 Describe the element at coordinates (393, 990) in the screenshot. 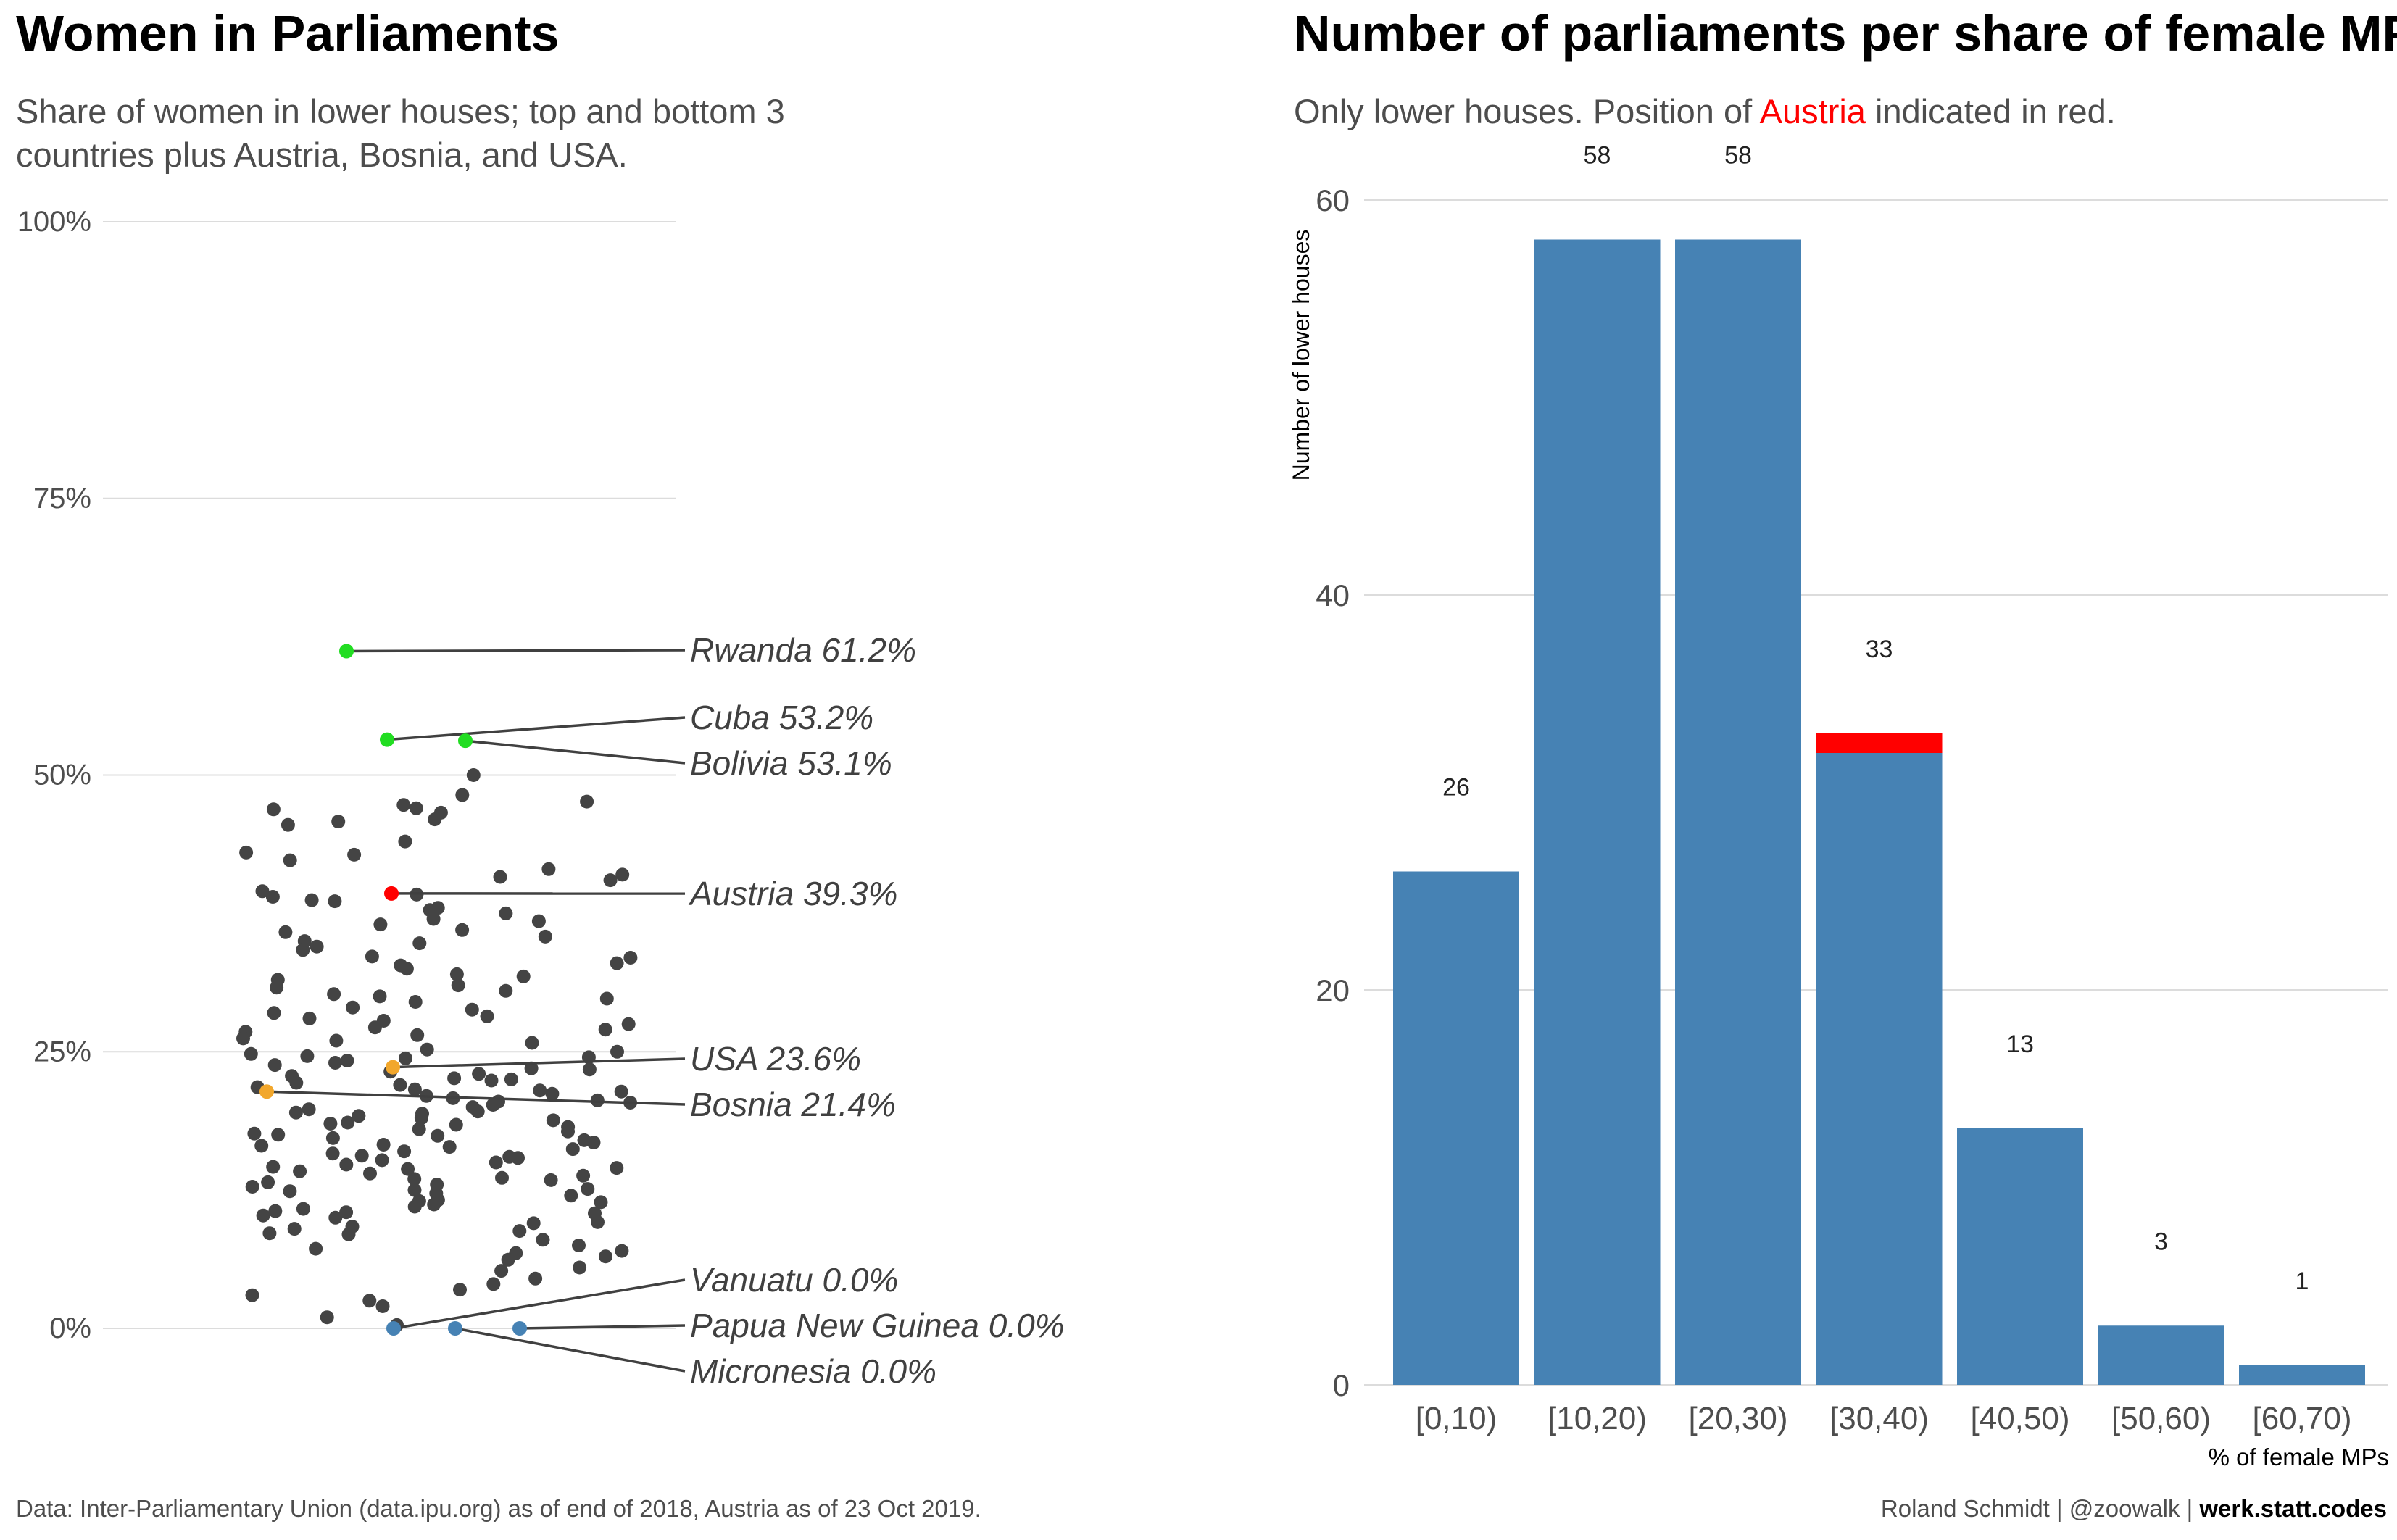

I see `strip-plot-highlighted-points` at that location.